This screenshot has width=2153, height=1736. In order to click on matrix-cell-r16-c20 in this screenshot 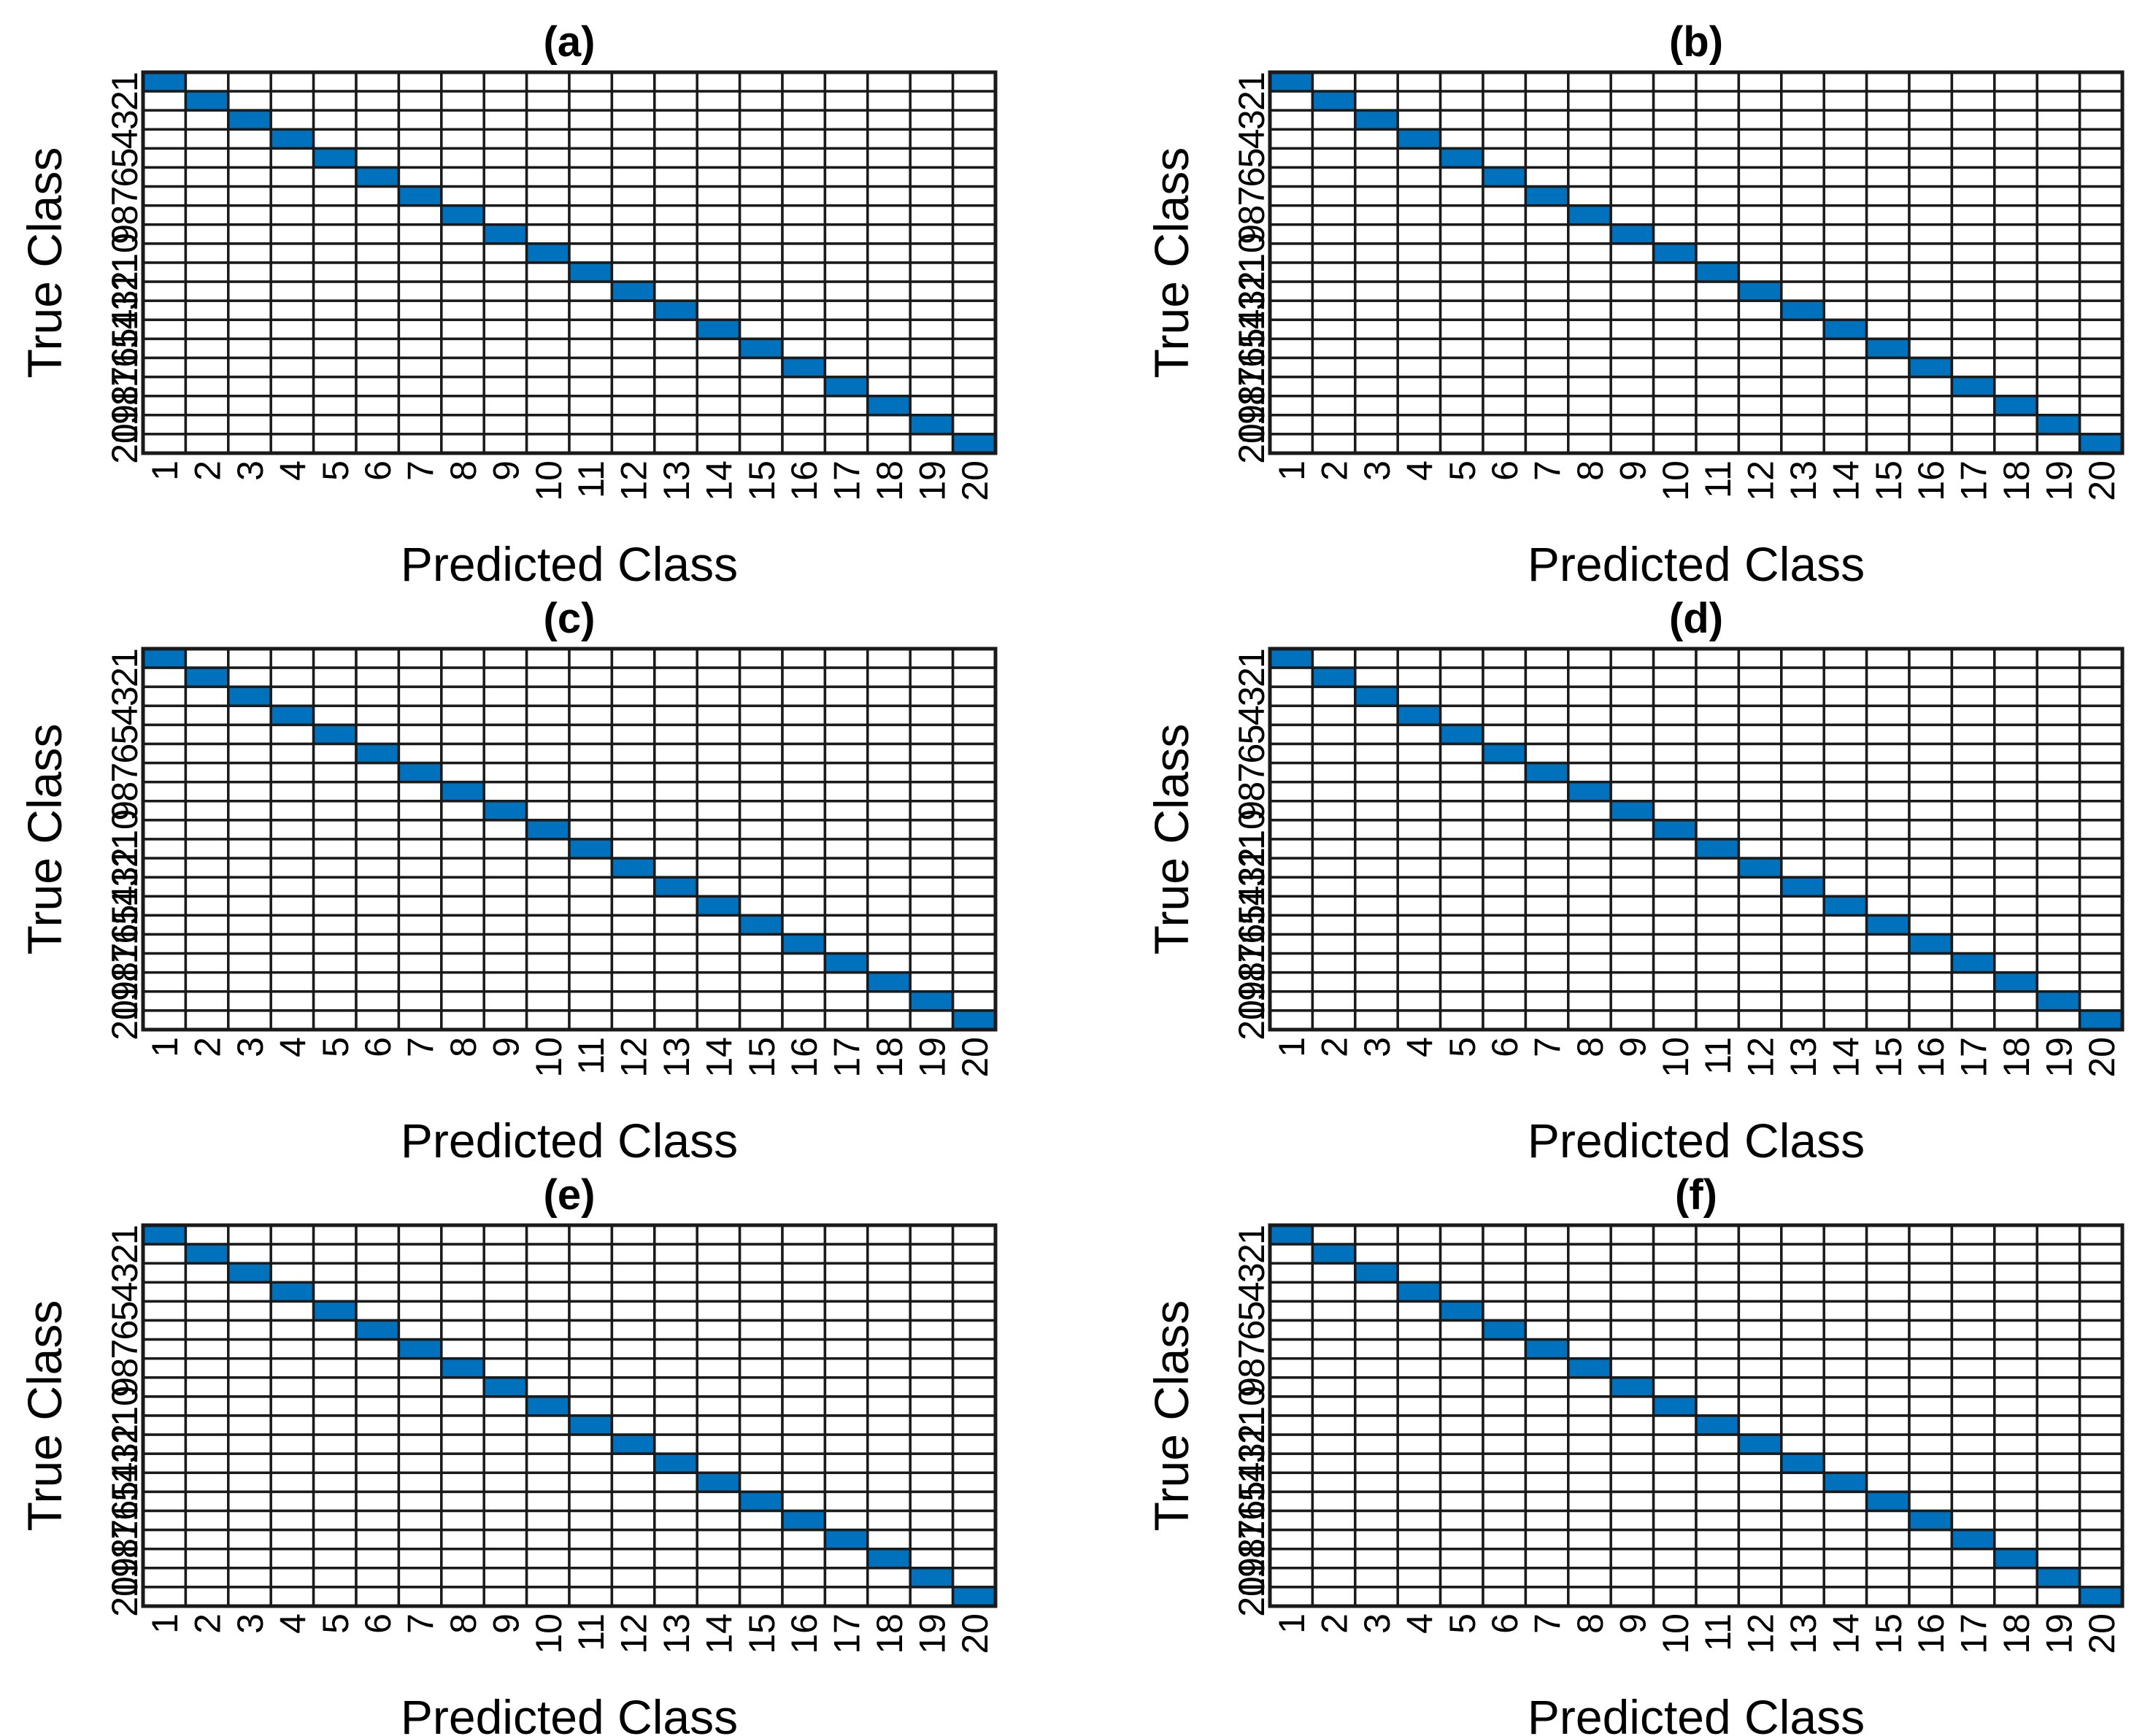, I will do `click(2101, 1520)`.